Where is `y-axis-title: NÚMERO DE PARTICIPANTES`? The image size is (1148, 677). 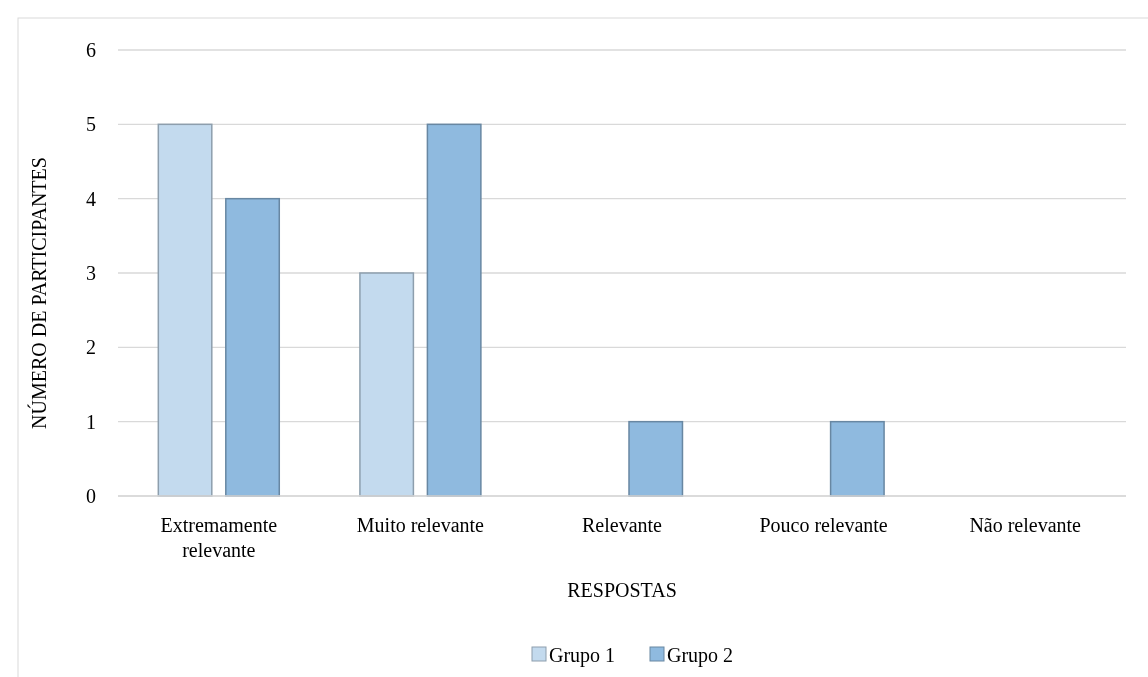
y-axis-title: NÚMERO DE PARTICIPANTES is located at coordinates (38, 293).